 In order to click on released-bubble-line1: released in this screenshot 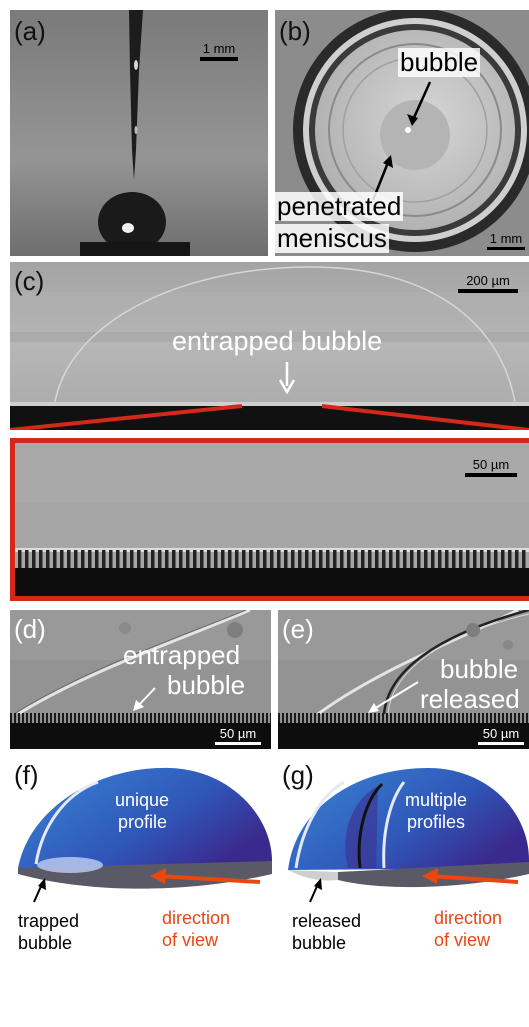, I will do `click(327, 921)`.